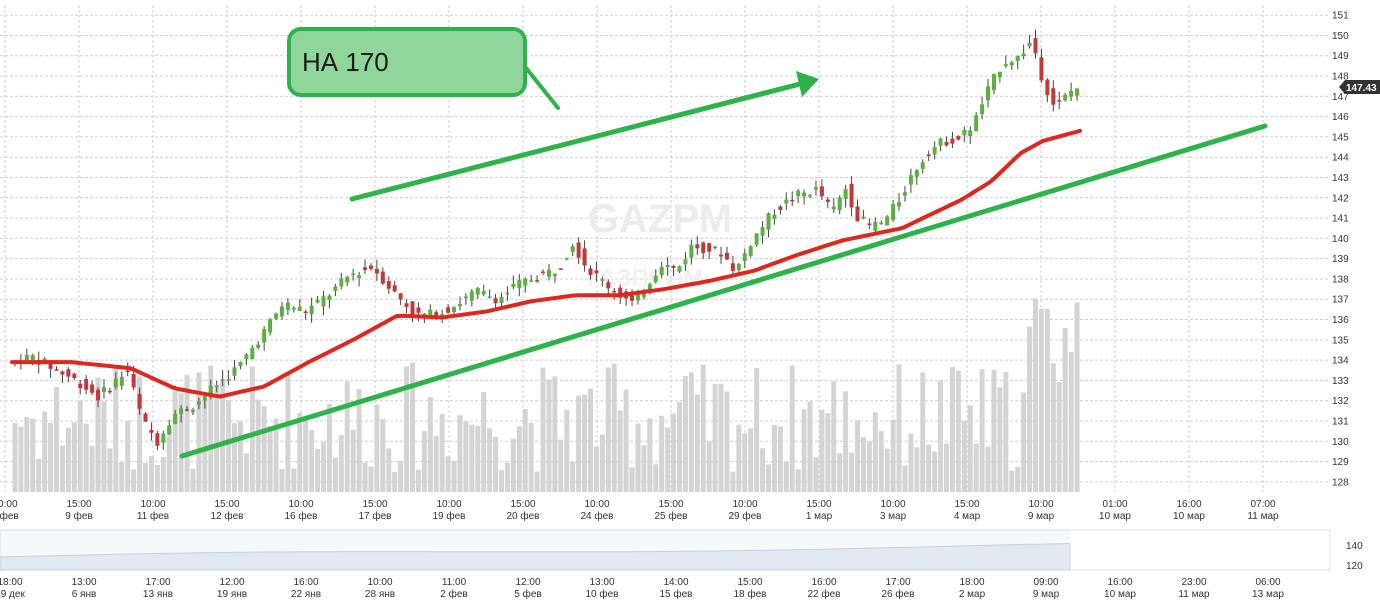  Describe the element at coordinates (345, 62) in the screenshot. I see `annotation-text: НА 170` at that location.